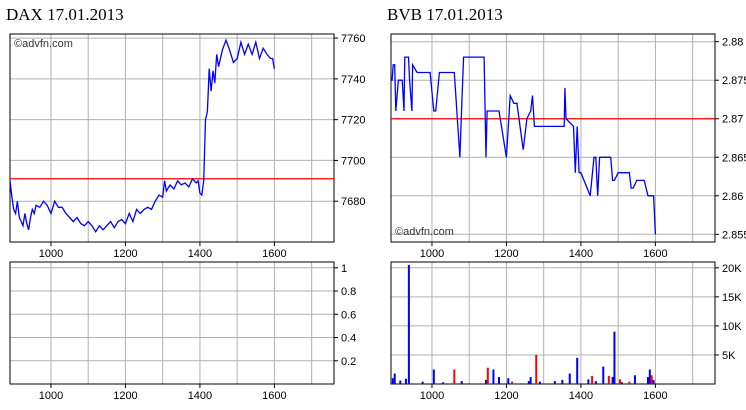 This screenshot has height=410, width=746. What do you see at coordinates (348, 292) in the screenshot?
I see `y-tick-label: 0.8` at bounding box center [348, 292].